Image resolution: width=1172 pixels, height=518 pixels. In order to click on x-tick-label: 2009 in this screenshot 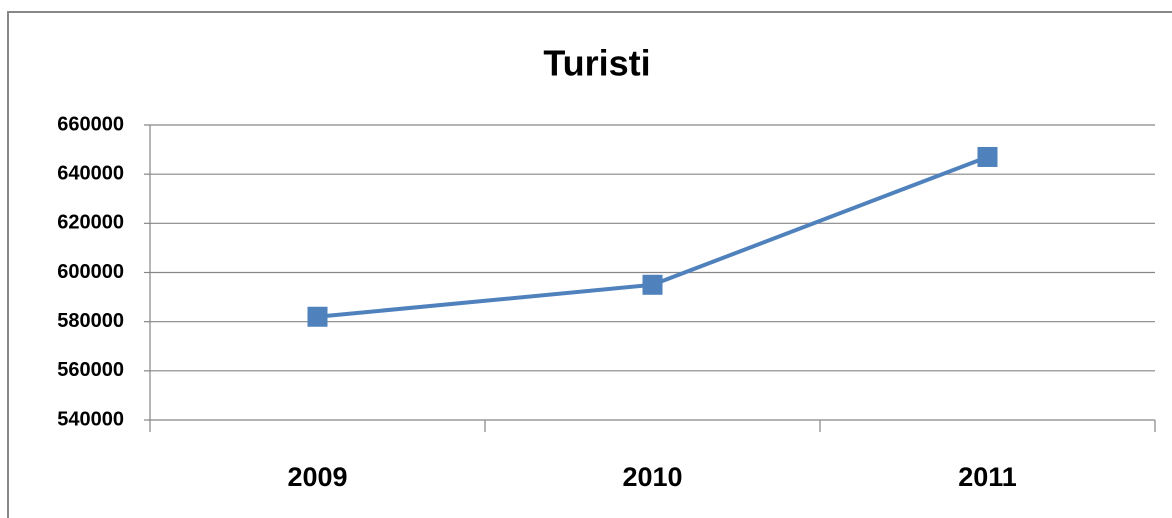, I will do `click(317, 477)`.